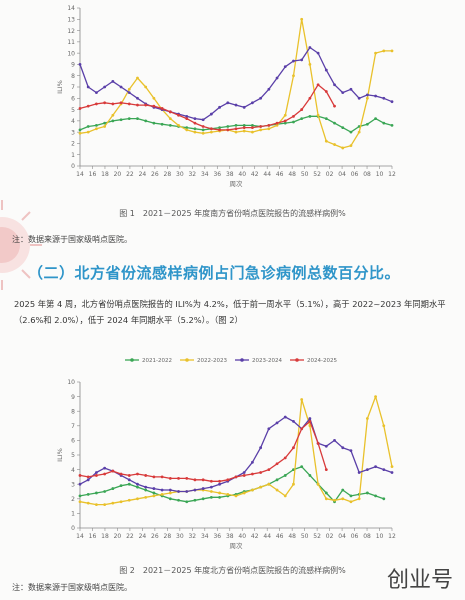 The height and width of the screenshot is (600, 465). Describe the element at coordinates (72, 587) in the screenshot. I see `figure-2-note: 注：数据来源于国家级哨点医院。` at that location.